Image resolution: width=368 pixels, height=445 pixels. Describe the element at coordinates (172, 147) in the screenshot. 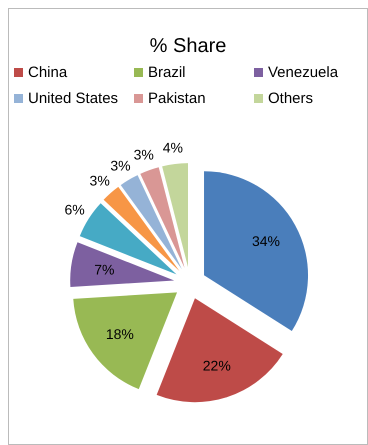

I see `data-label: 4%` at that location.